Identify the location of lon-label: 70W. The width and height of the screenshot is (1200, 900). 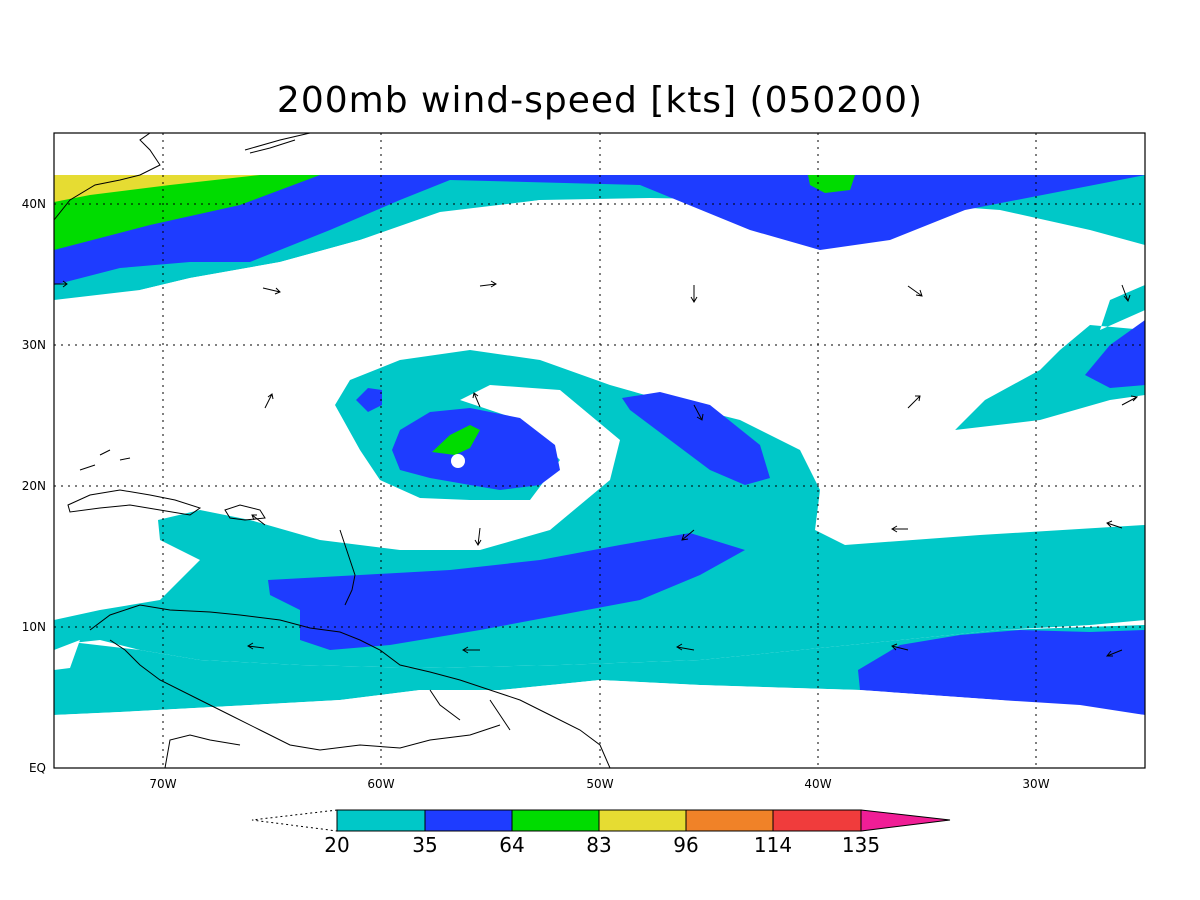
(162, 784).